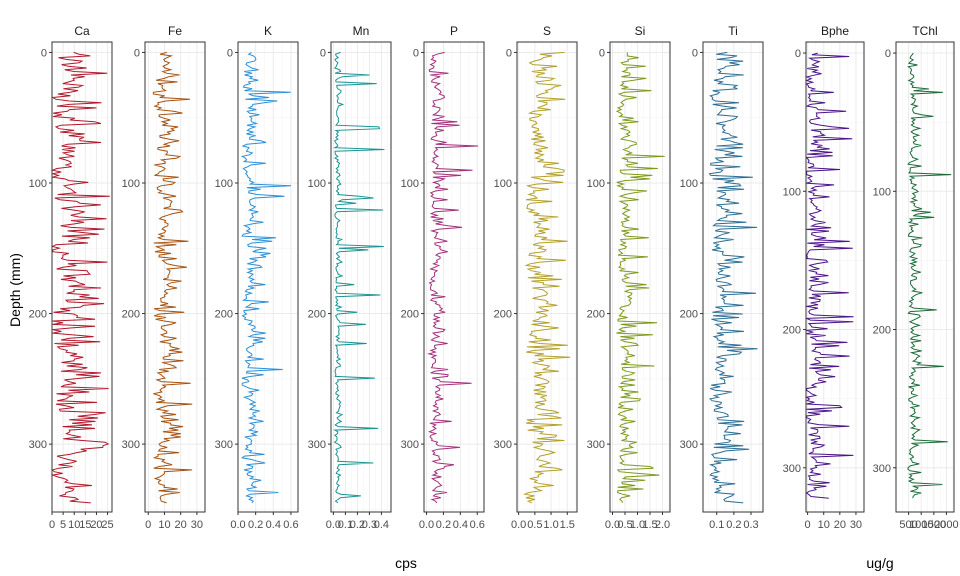  I want to click on series-line-fe, so click(172, 277).